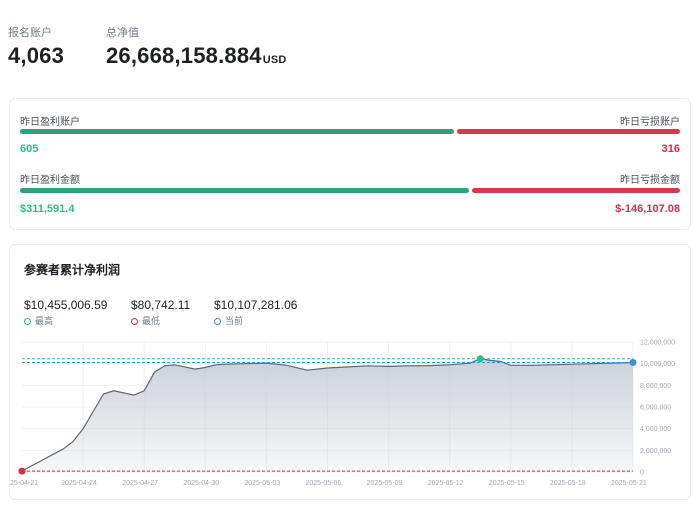  What do you see at coordinates (650, 122) in the screenshot?
I see `loss-accounts-label: 昨日亏损账户` at bounding box center [650, 122].